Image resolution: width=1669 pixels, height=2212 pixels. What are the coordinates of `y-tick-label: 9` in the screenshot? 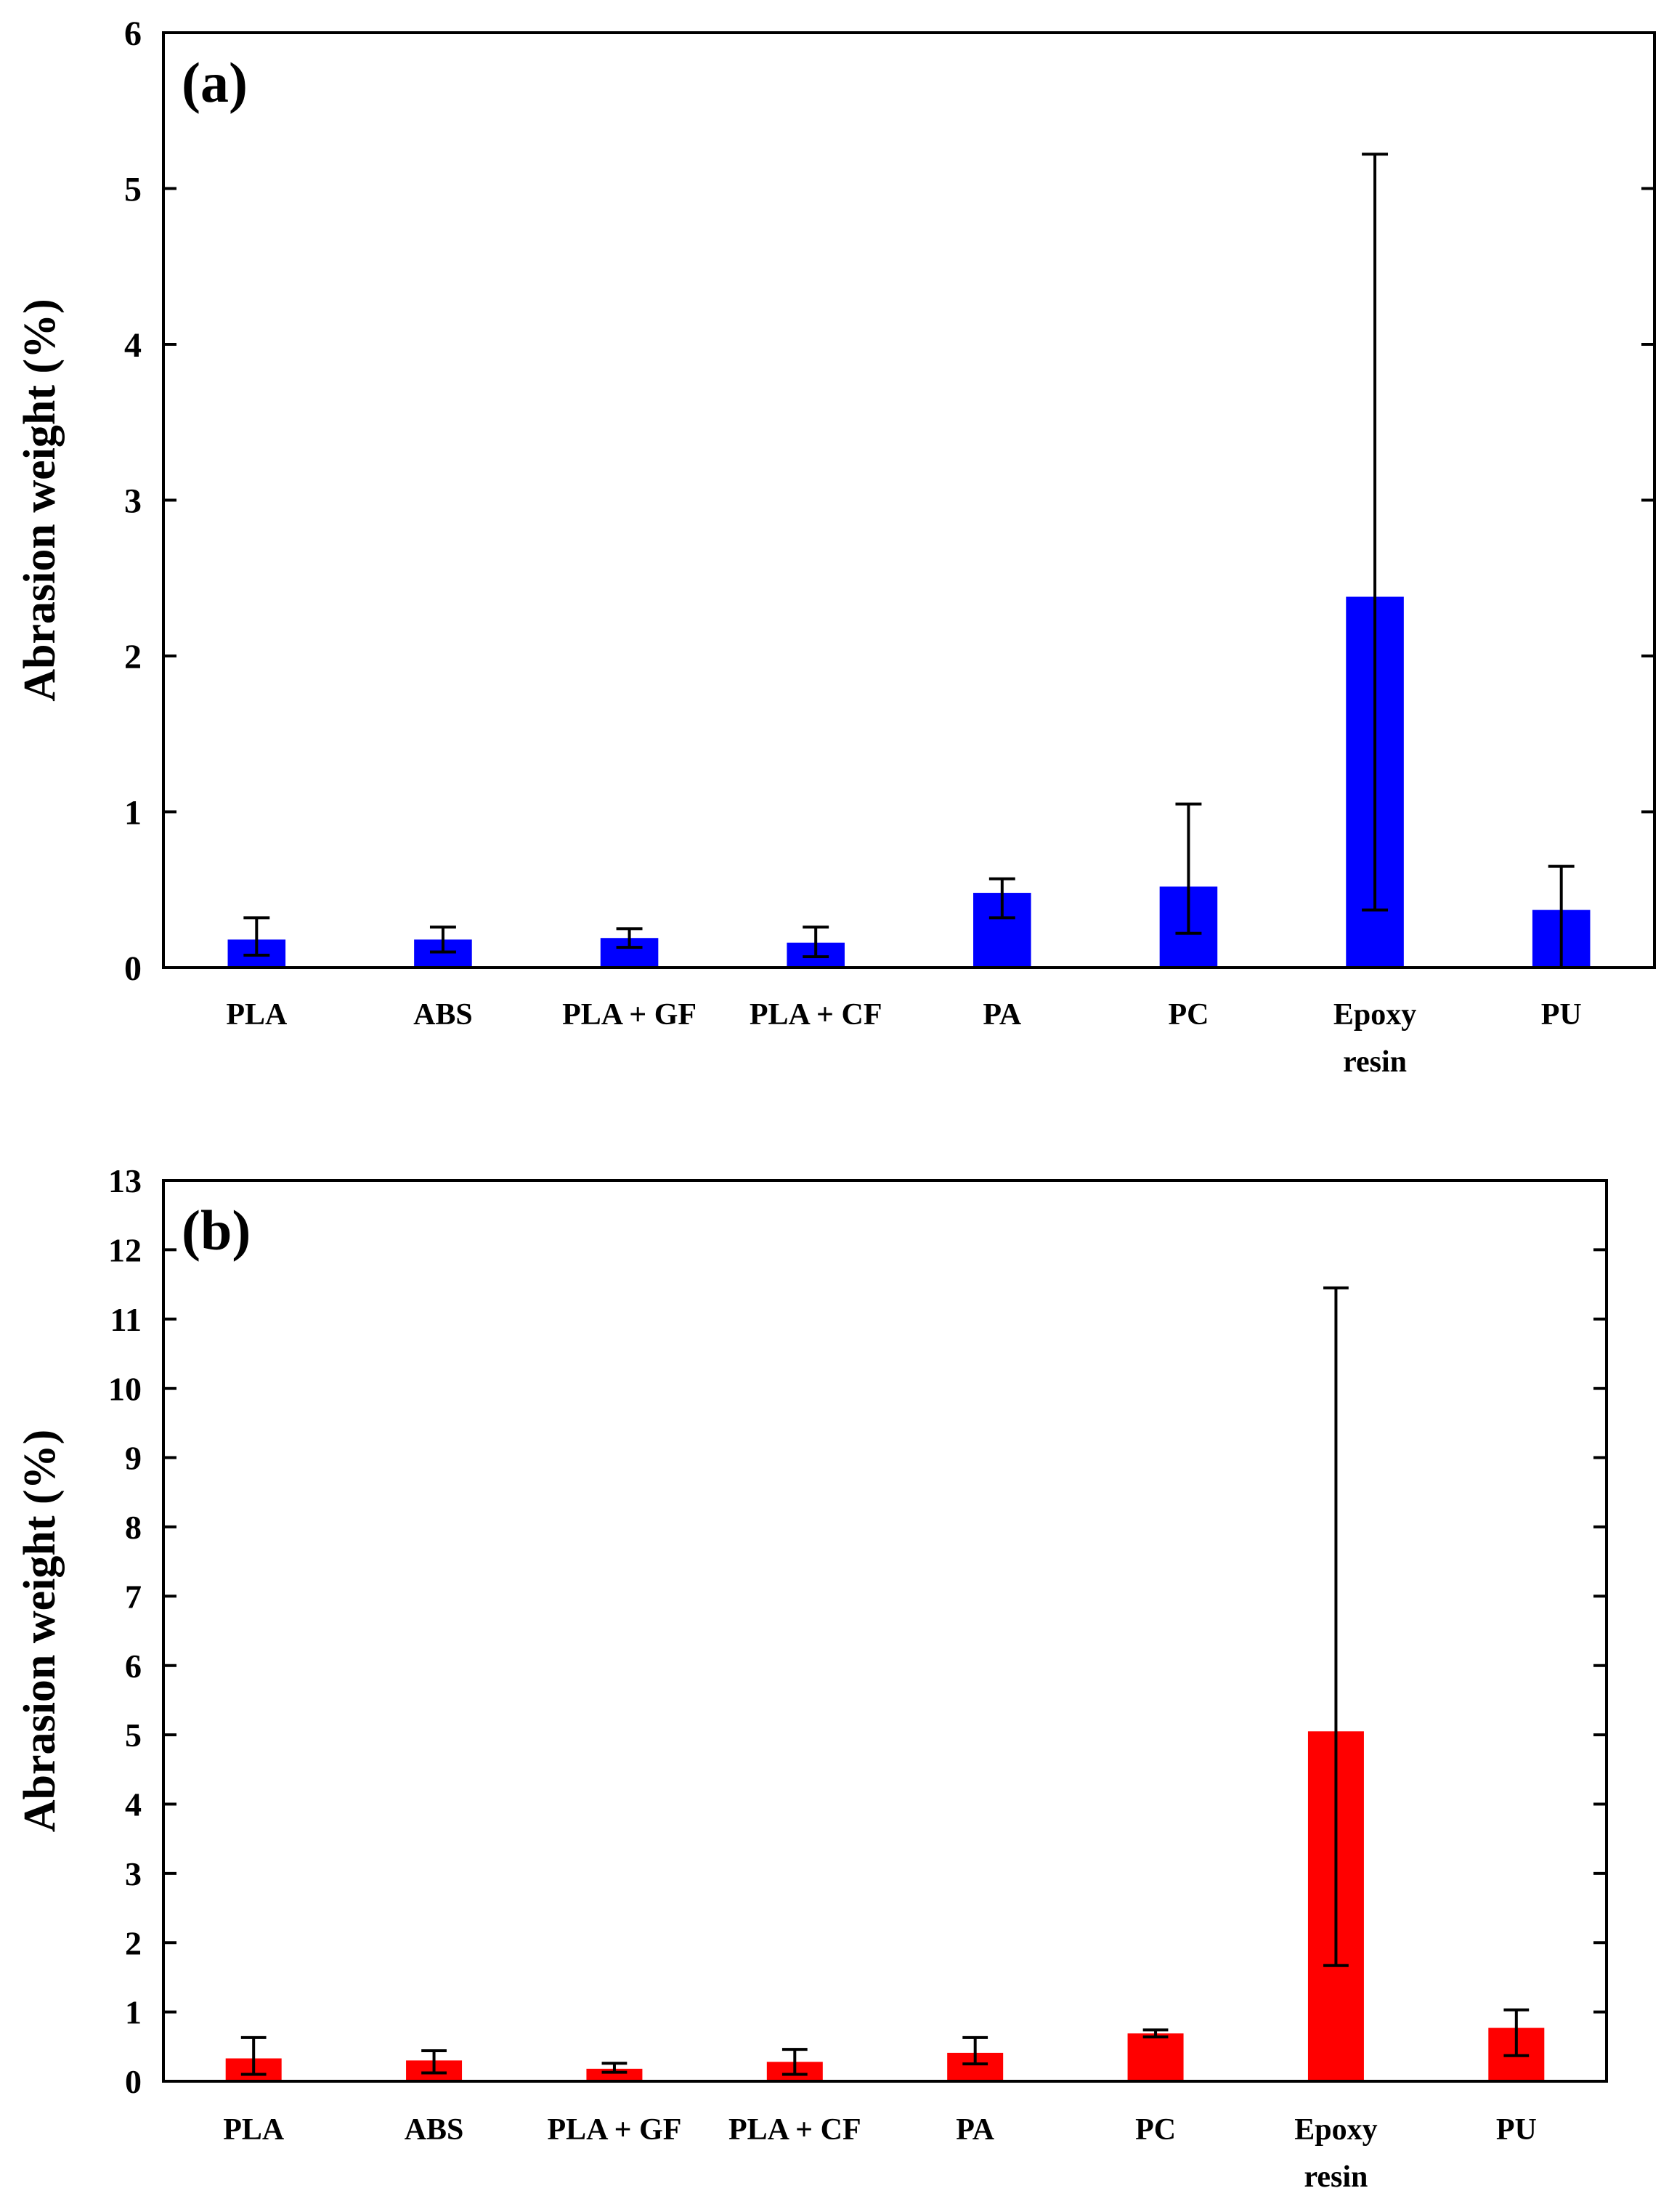 It's located at (133, 1458).